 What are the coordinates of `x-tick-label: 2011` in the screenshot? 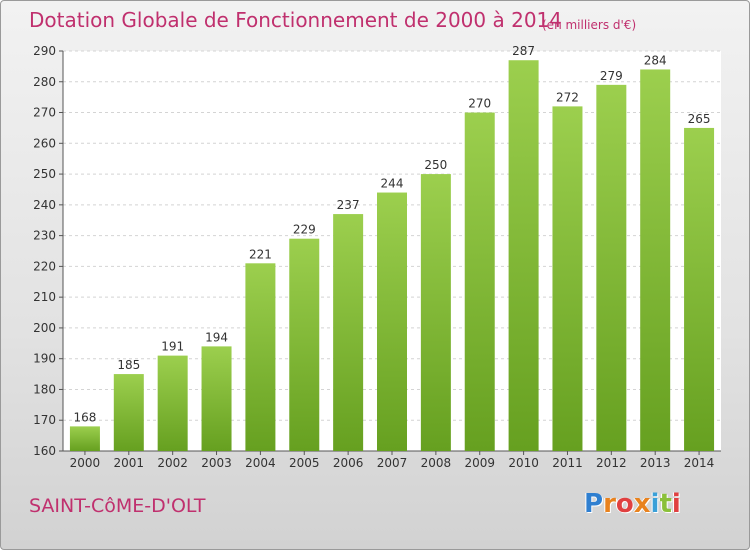 It's located at (567, 463).